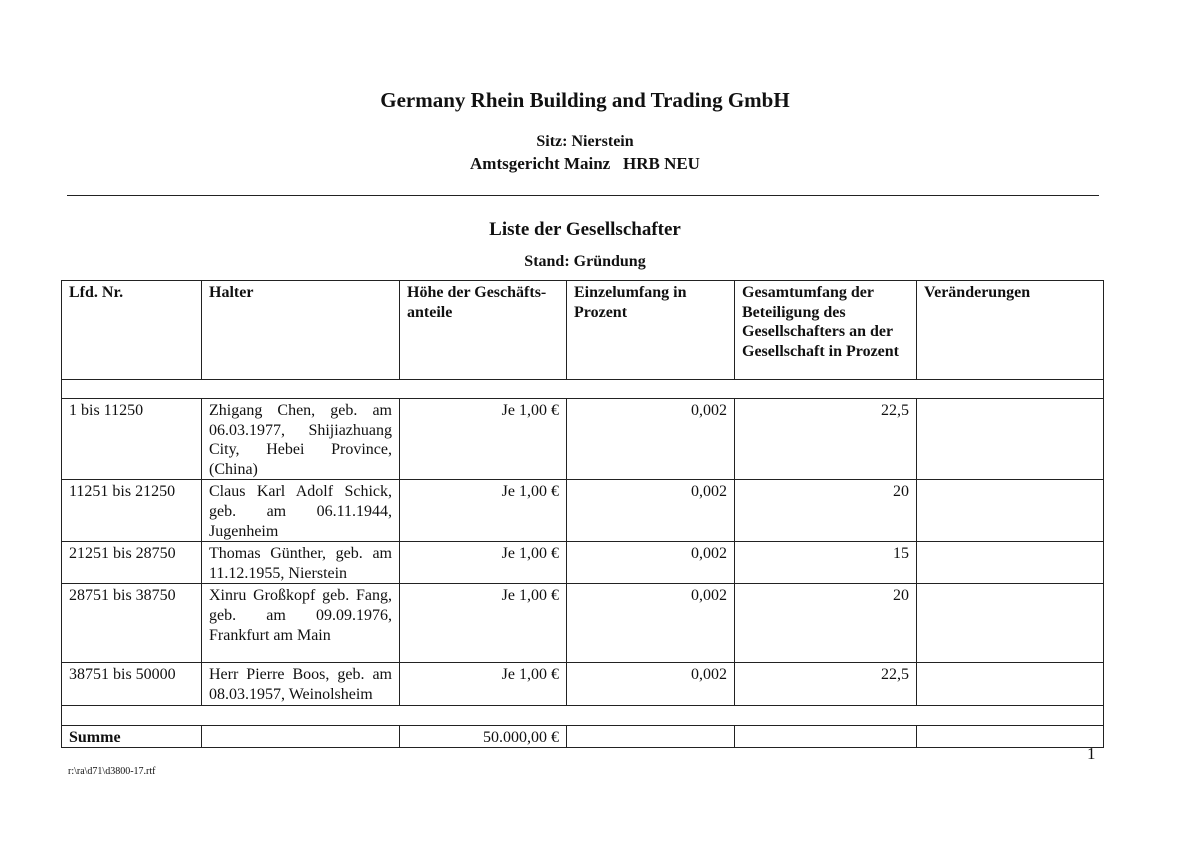 The height and width of the screenshot is (851, 1200). Describe the element at coordinates (585, 100) in the screenshot. I see `company-title: Germany Rhein Building and Trading GmbH` at that location.